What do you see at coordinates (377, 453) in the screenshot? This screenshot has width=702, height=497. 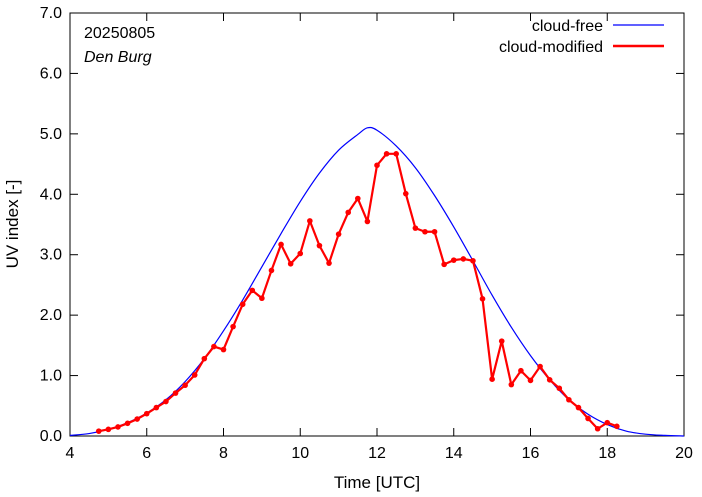 I see `x-tick-label: 12` at bounding box center [377, 453].